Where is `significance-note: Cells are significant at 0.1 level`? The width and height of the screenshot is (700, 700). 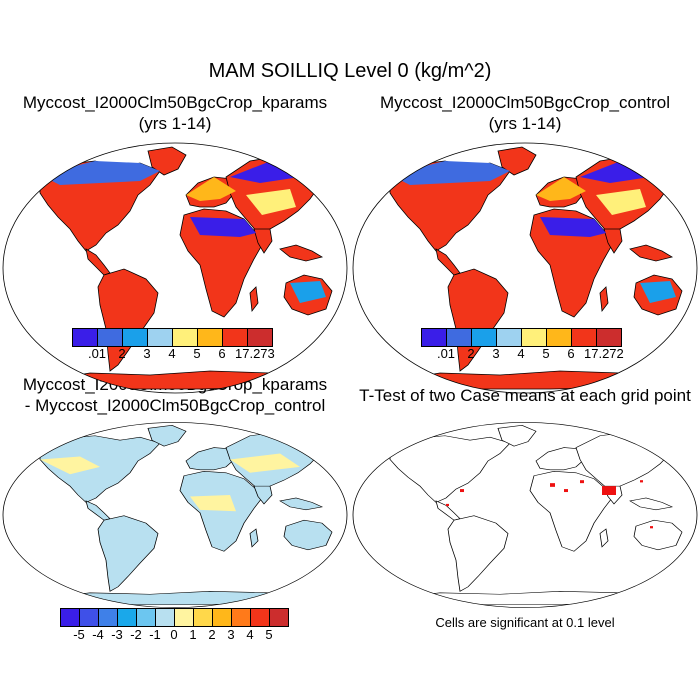
significance-note: Cells are significant at 0.1 level is located at coordinates (525, 622).